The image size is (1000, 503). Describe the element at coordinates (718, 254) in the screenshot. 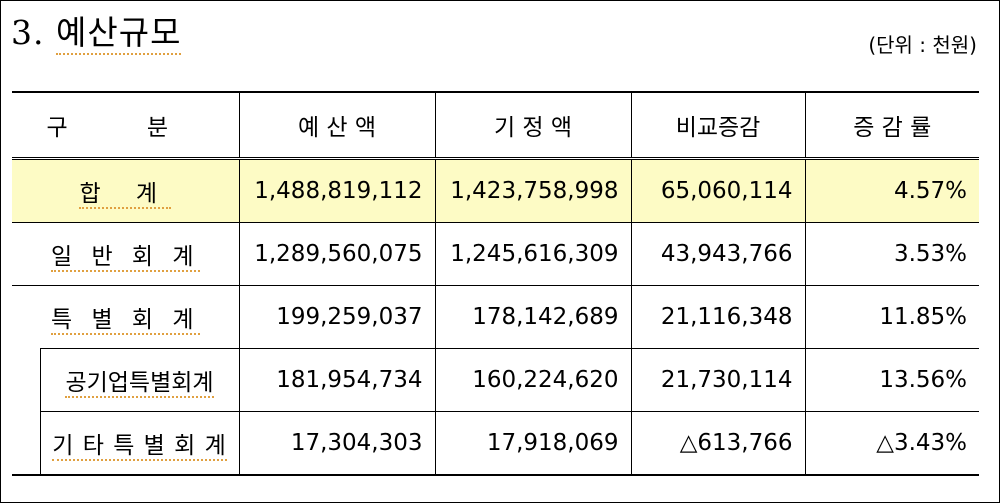

I see `cell-change: 43,943,766` at that location.